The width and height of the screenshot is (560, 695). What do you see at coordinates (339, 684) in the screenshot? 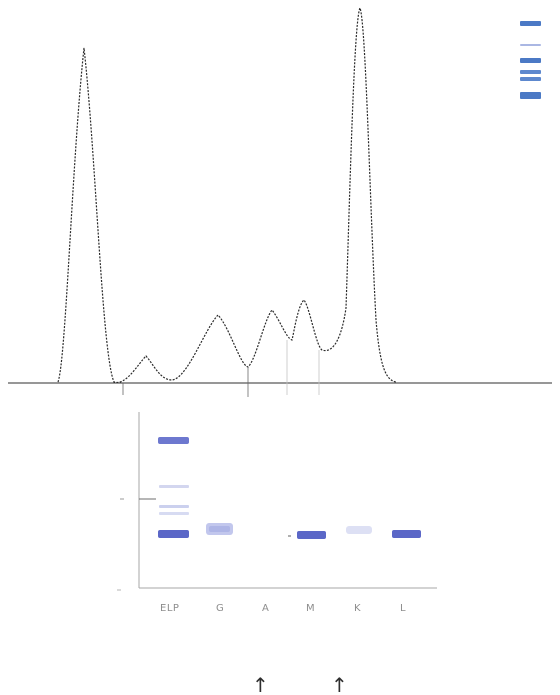
I see `arrow-right: ↑` at bounding box center [339, 684].